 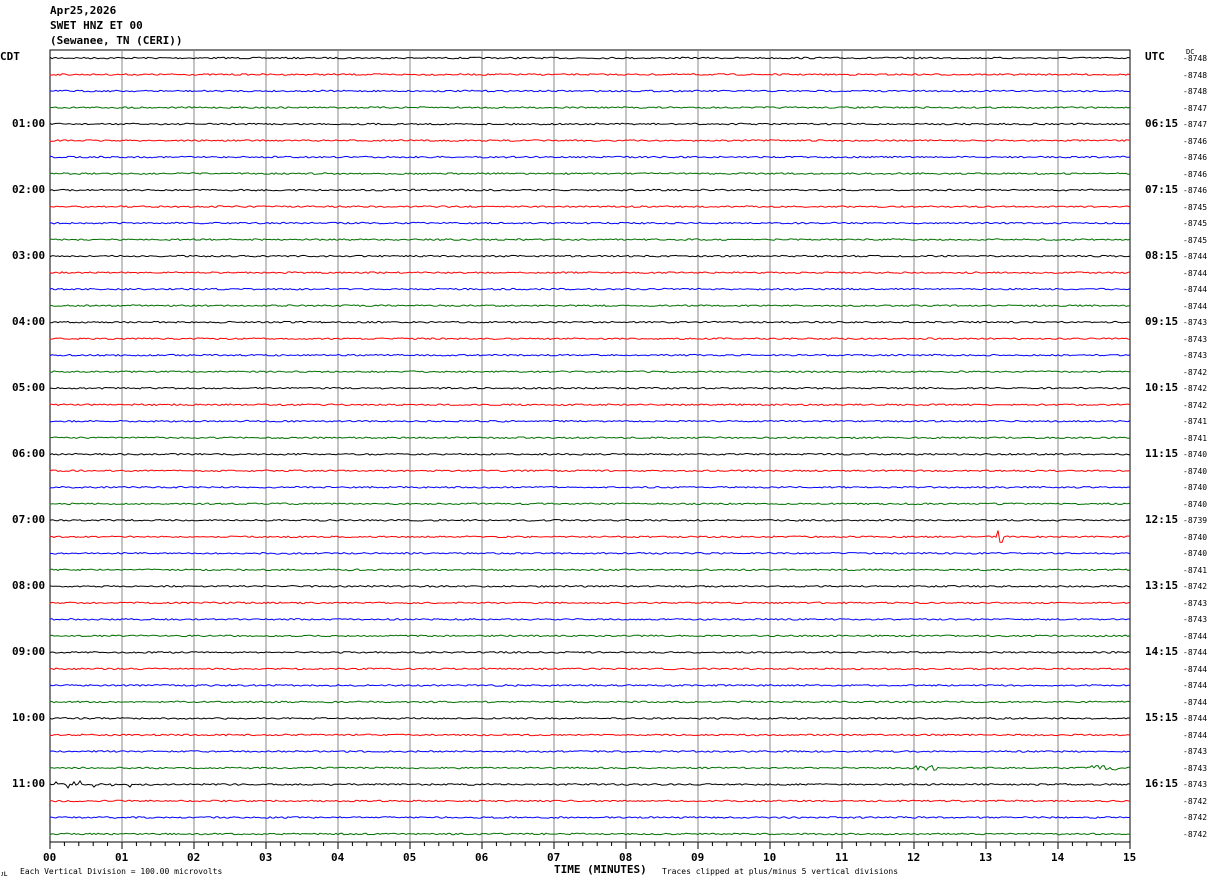 I want to click on x-tick-label: 13, so click(x=986, y=857).